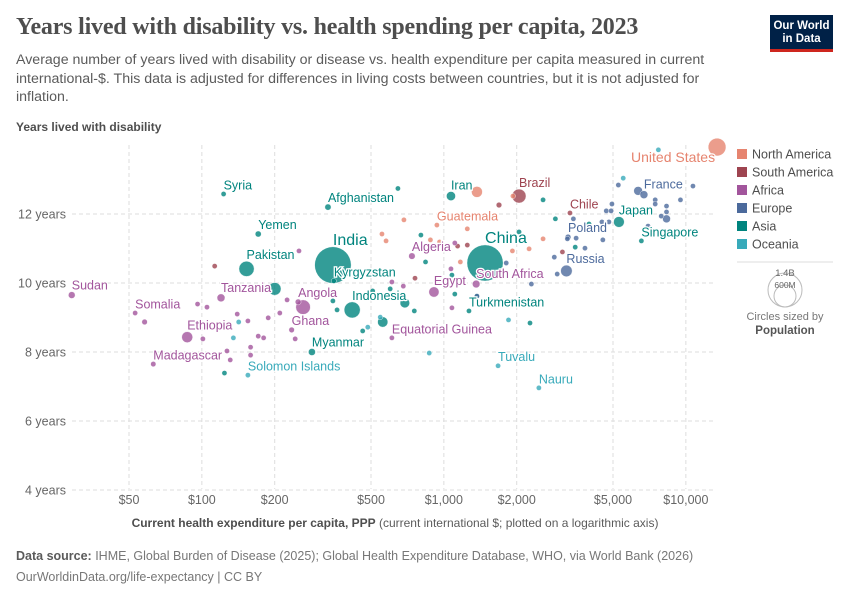  I want to click on point-label: Egypt, so click(450, 281).